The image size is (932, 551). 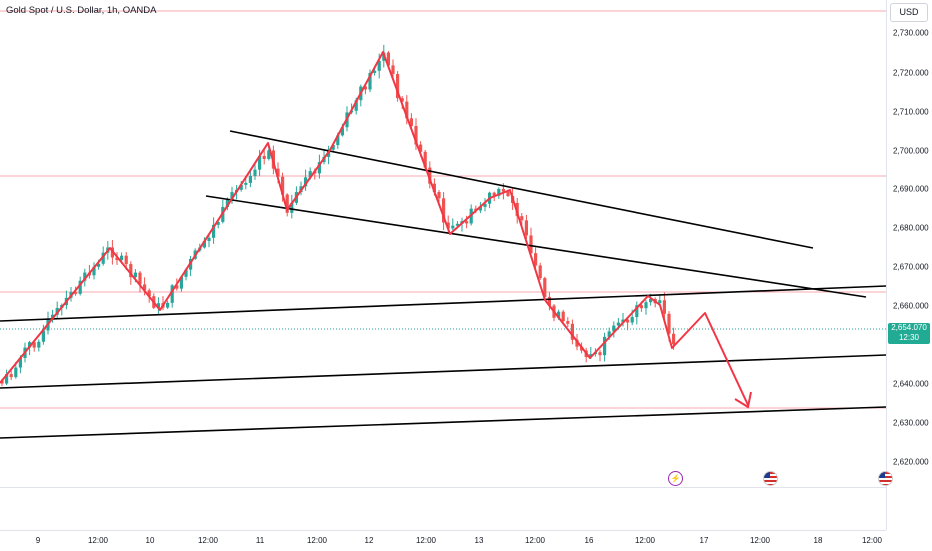 I want to click on price-tick: 2,640.000, so click(x=911, y=384).